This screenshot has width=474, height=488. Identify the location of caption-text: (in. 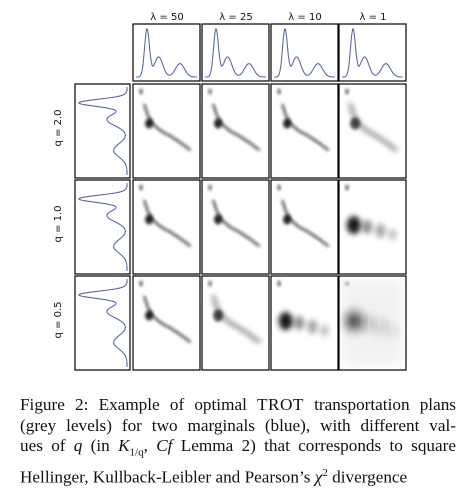
(100, 445).